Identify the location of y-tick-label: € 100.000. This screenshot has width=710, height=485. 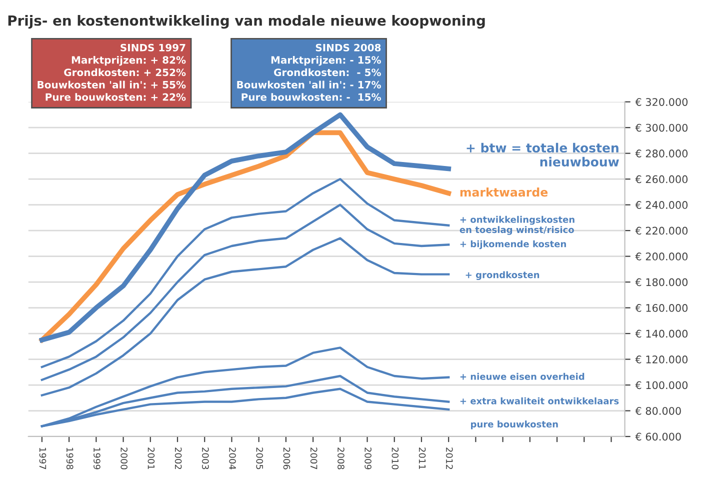
(661, 385).